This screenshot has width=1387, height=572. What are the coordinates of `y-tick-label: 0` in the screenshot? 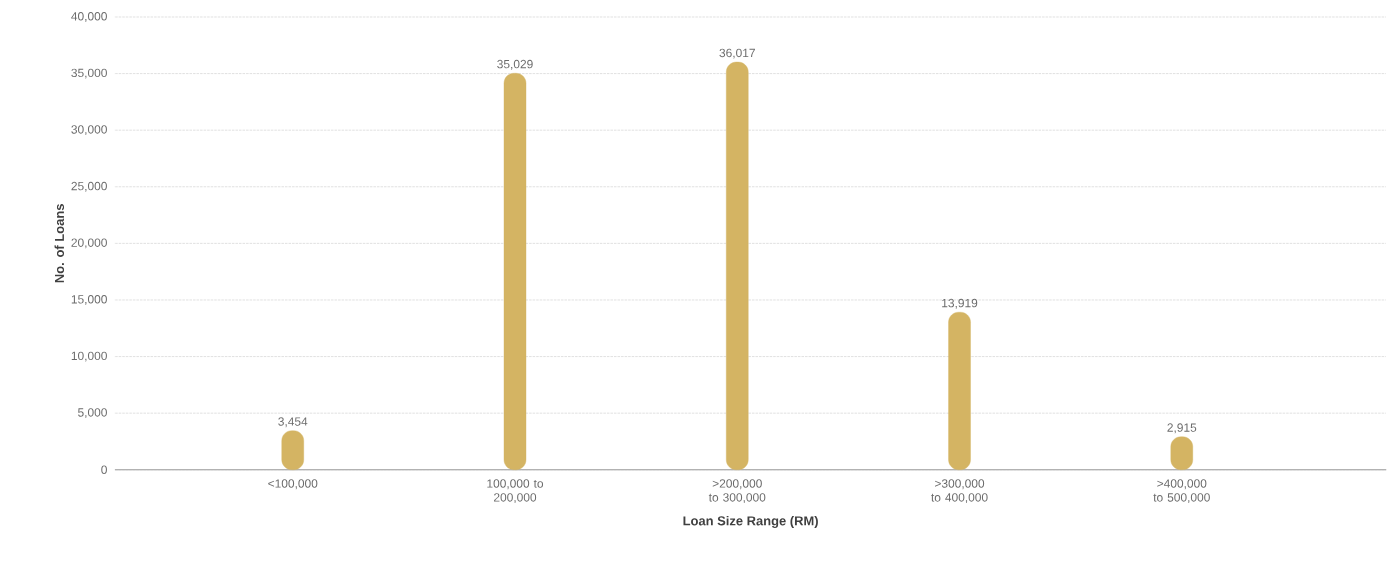 It's located at (104, 470).